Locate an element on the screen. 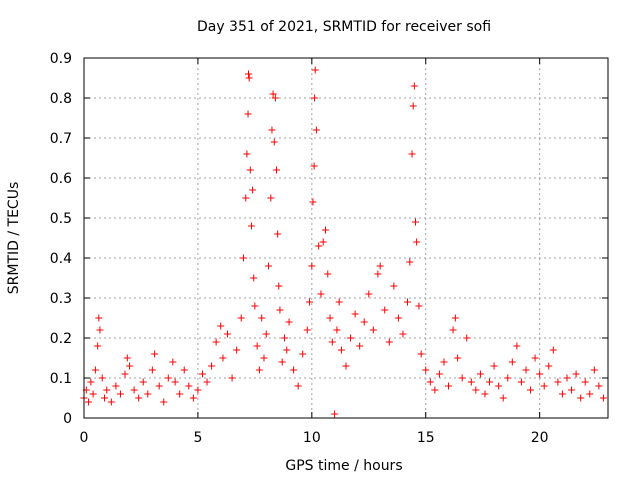 The height and width of the screenshot is (480, 640). x-tick-label: 15 is located at coordinates (426, 438).